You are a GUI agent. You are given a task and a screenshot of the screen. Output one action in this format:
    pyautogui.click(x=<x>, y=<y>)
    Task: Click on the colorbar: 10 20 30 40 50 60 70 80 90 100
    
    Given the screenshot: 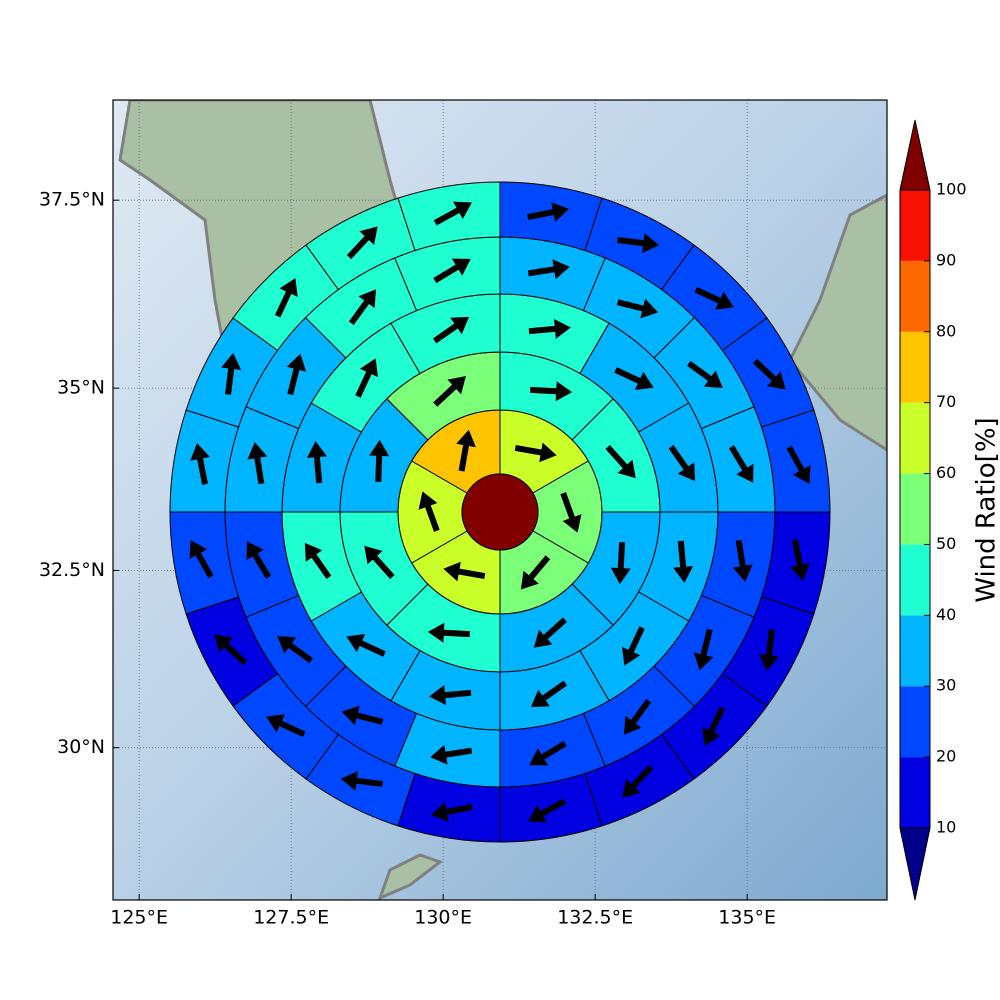 What is the action you would take?
    pyautogui.click(x=933, y=510)
    